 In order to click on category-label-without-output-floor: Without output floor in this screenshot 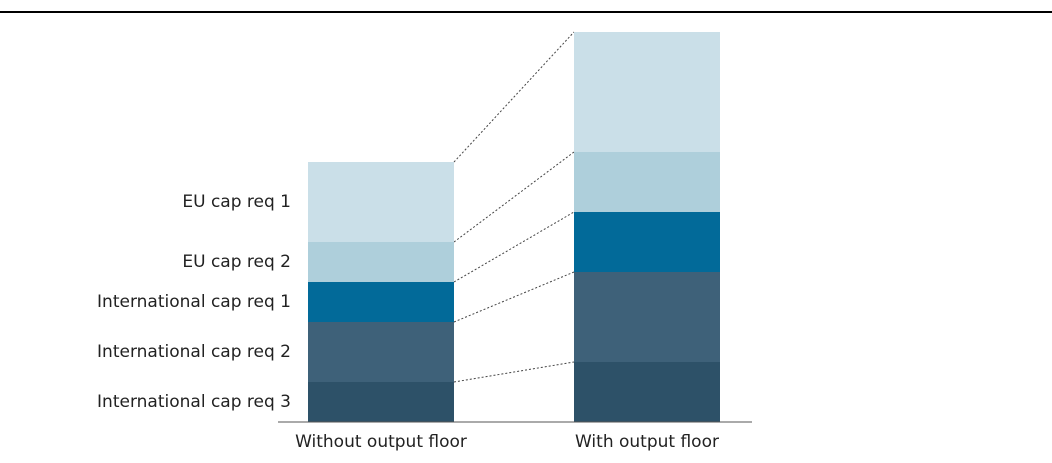, I will do `click(381, 442)`.